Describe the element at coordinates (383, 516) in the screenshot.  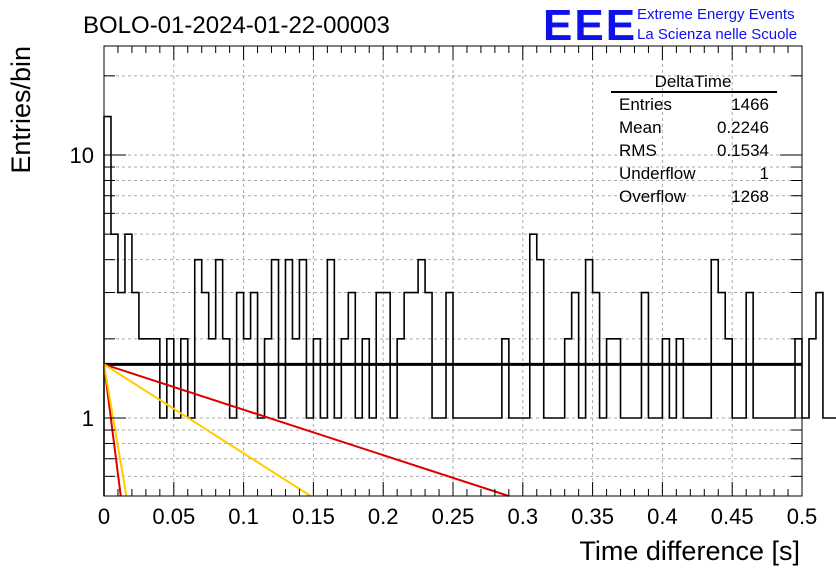
I see `x-tick-label-4: 0.2` at that location.